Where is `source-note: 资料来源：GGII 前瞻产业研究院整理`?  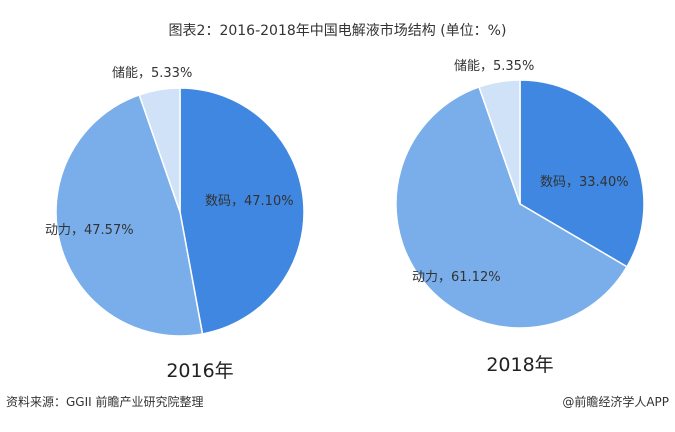
source-note: 资料来源：GGII 前瞻产业研究院整理 is located at coordinates (105, 402).